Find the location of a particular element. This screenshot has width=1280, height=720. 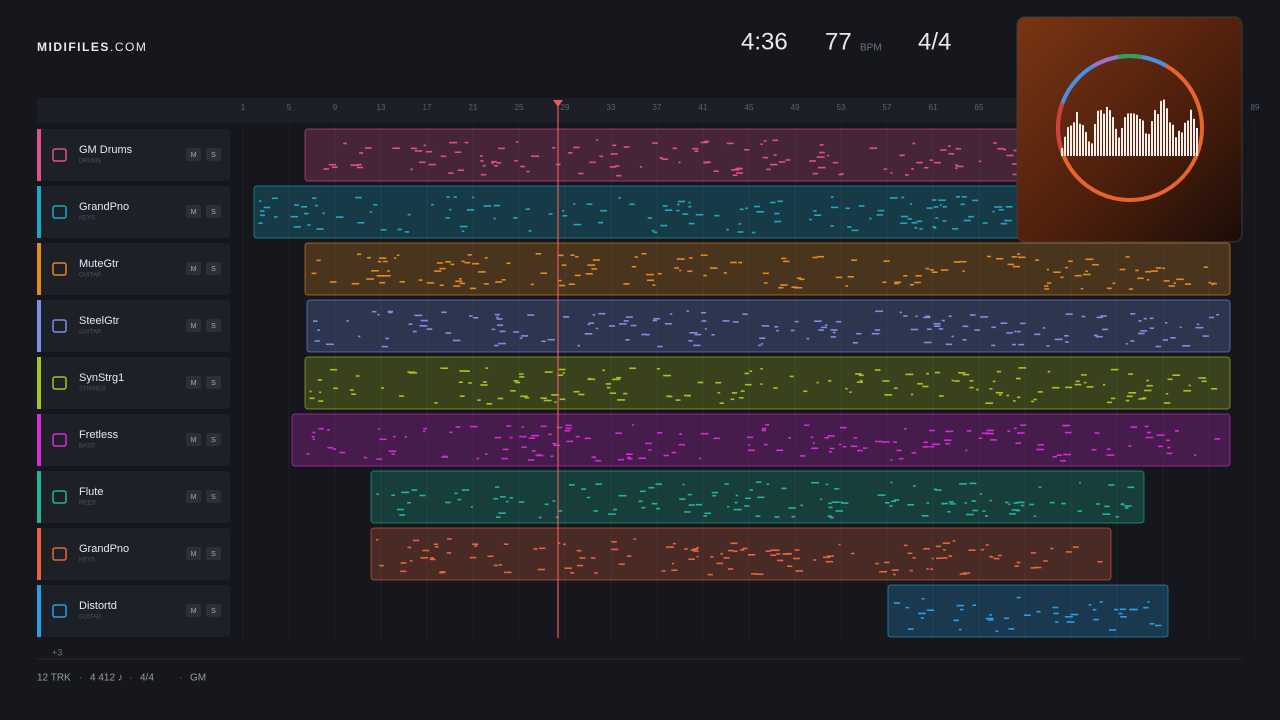

signature: 4/4 is located at coordinates (934, 41).